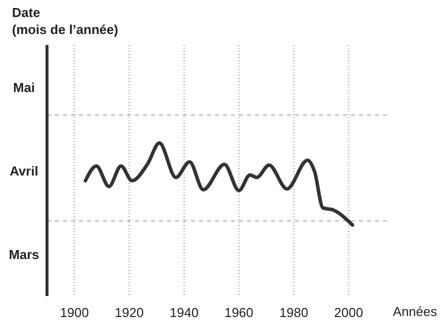 Image resolution: width=448 pixels, height=322 pixels. I want to click on x-tick-label: 1900, so click(74, 312).